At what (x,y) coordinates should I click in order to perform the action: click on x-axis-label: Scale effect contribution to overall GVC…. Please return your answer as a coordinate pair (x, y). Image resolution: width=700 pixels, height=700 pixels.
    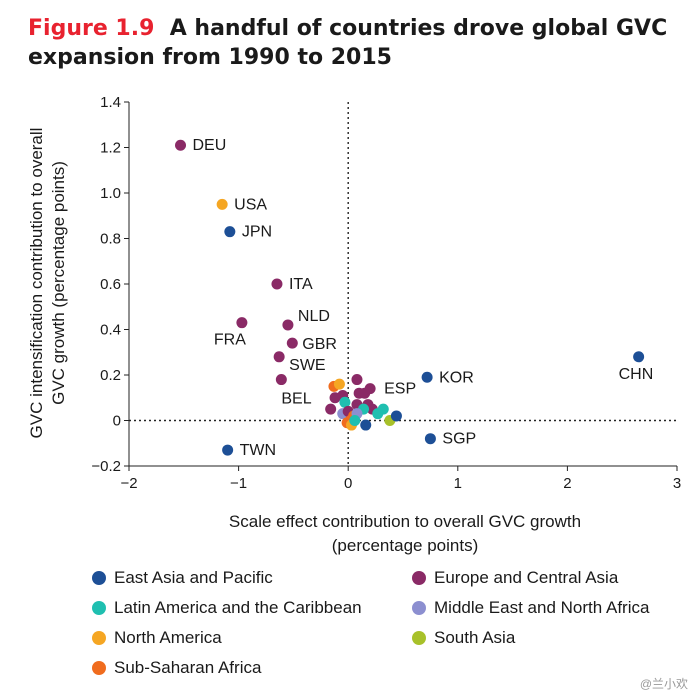
    Looking at the image, I should click on (405, 521).